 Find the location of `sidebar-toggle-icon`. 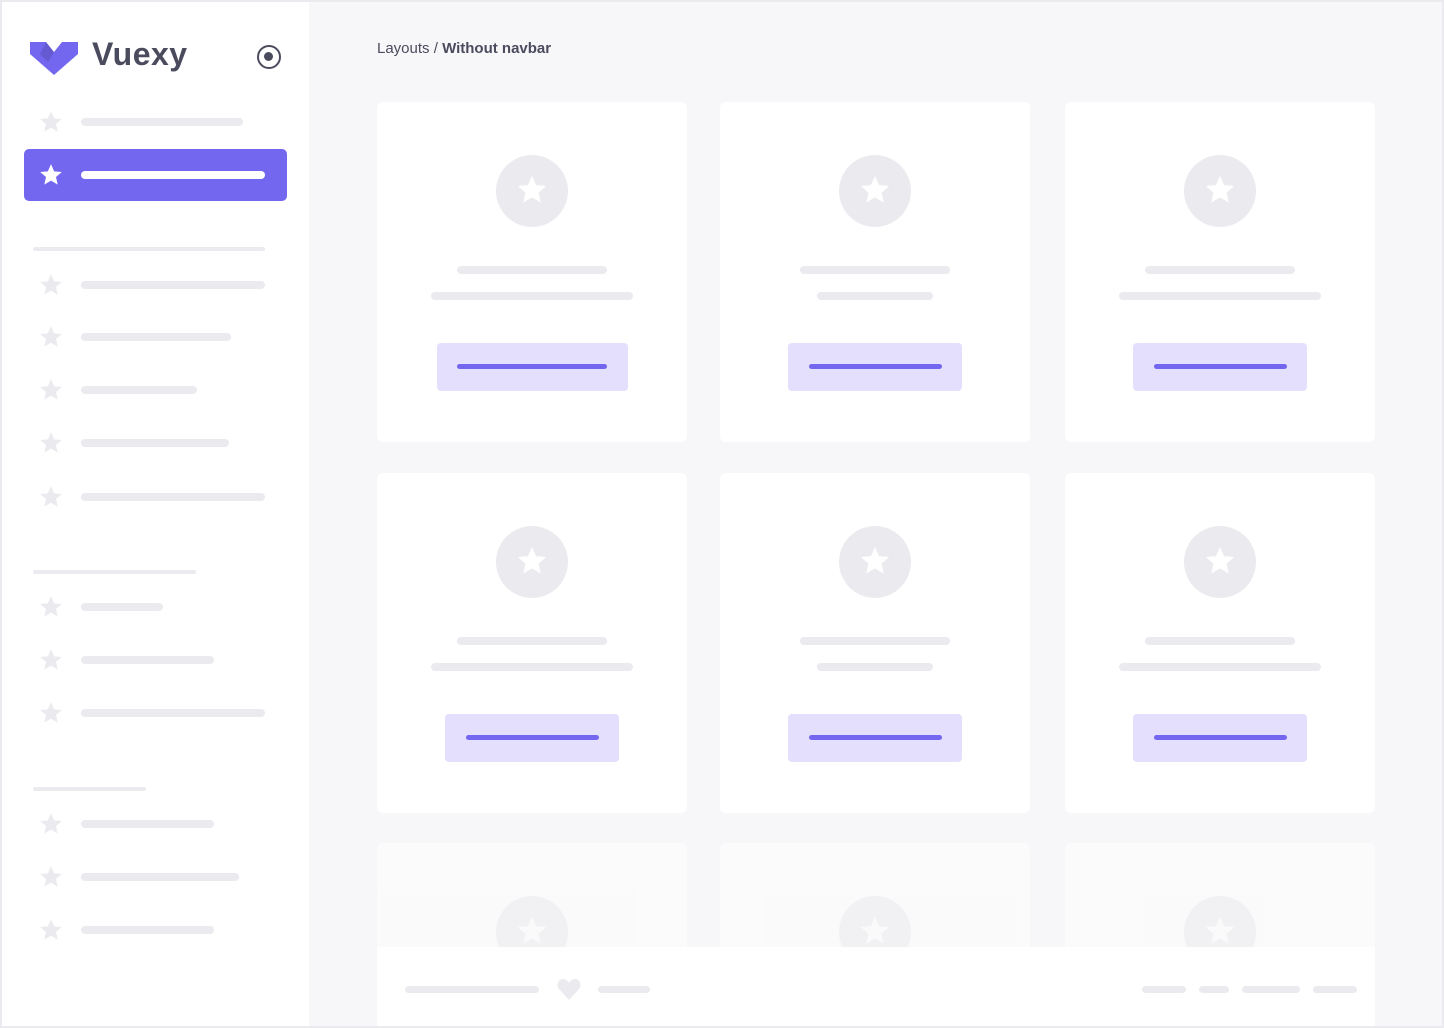

sidebar-toggle-icon is located at coordinates (269, 57).